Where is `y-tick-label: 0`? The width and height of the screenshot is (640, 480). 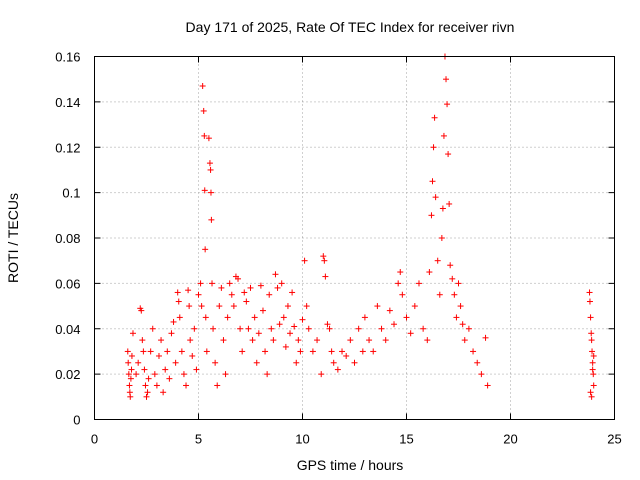 y-tick-label: 0 is located at coordinates (76, 420).